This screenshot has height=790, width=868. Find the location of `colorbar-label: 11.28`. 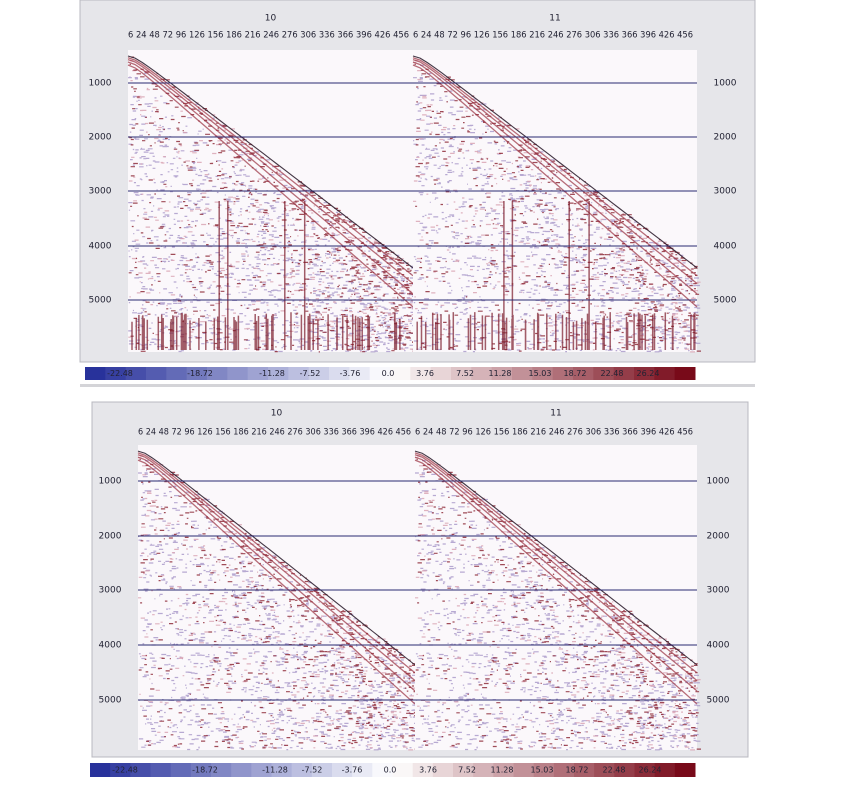

colorbar-label: 11.28 is located at coordinates (502, 770).